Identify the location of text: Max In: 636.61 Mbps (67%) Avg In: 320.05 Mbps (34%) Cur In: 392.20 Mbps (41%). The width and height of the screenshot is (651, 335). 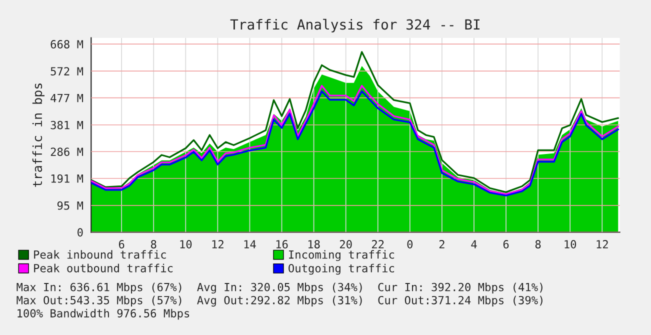
(279, 288).